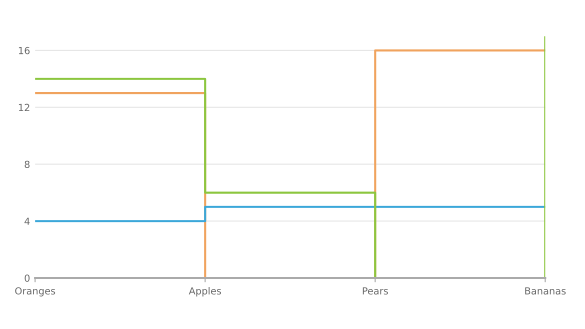 The height and width of the screenshot is (329, 585). What do you see at coordinates (27, 221) in the screenshot?
I see `y-tick-label: 4` at bounding box center [27, 221].